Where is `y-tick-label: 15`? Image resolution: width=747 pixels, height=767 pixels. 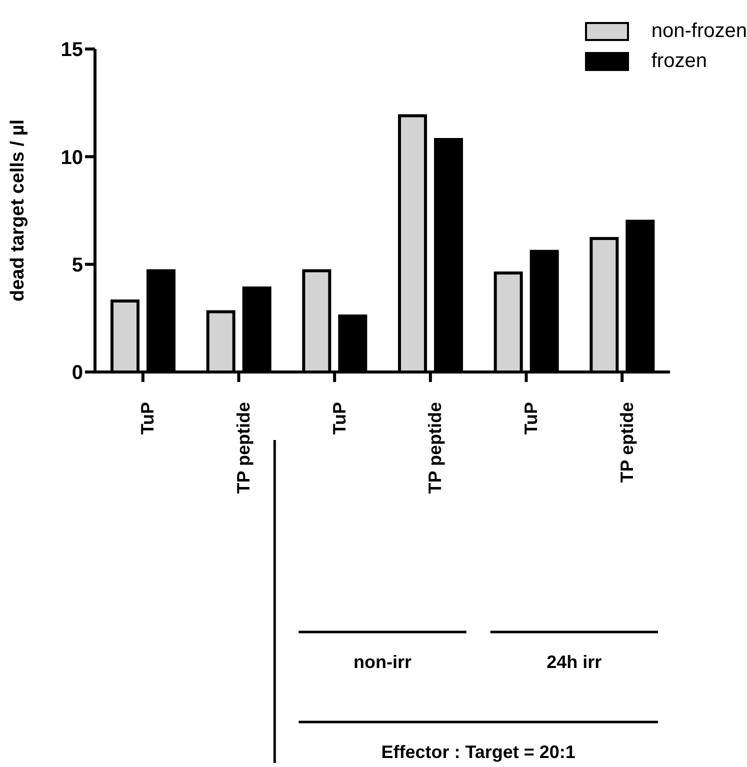
y-tick-label: 15 is located at coordinates (71, 50).